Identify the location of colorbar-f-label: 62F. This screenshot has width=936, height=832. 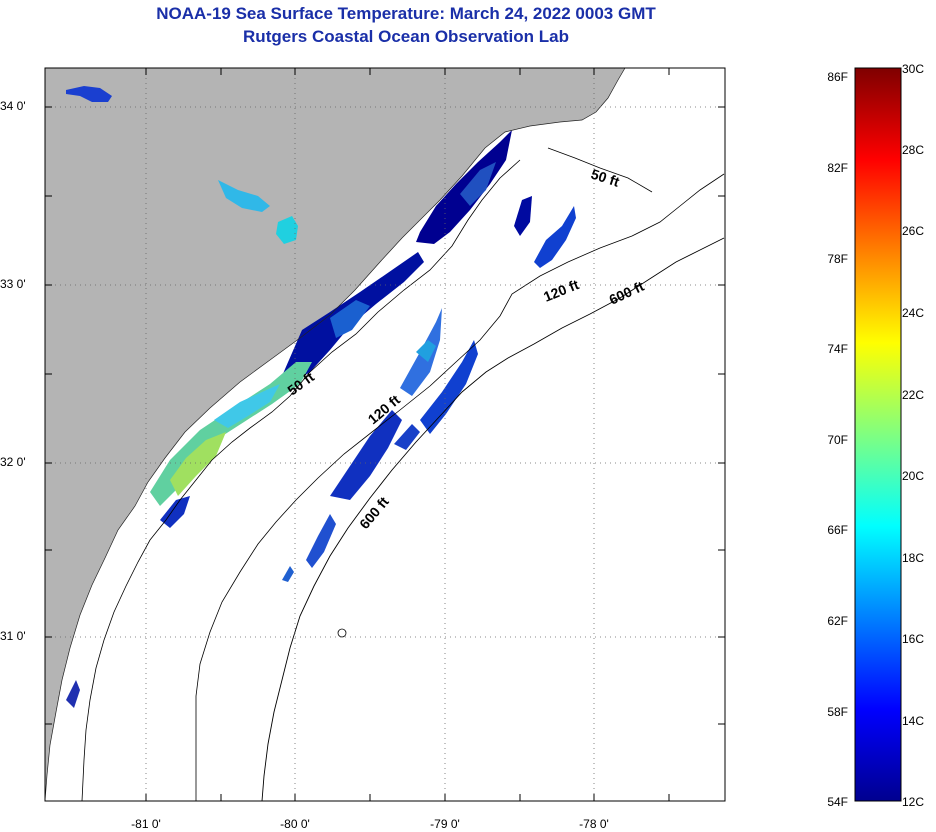
(837, 621).